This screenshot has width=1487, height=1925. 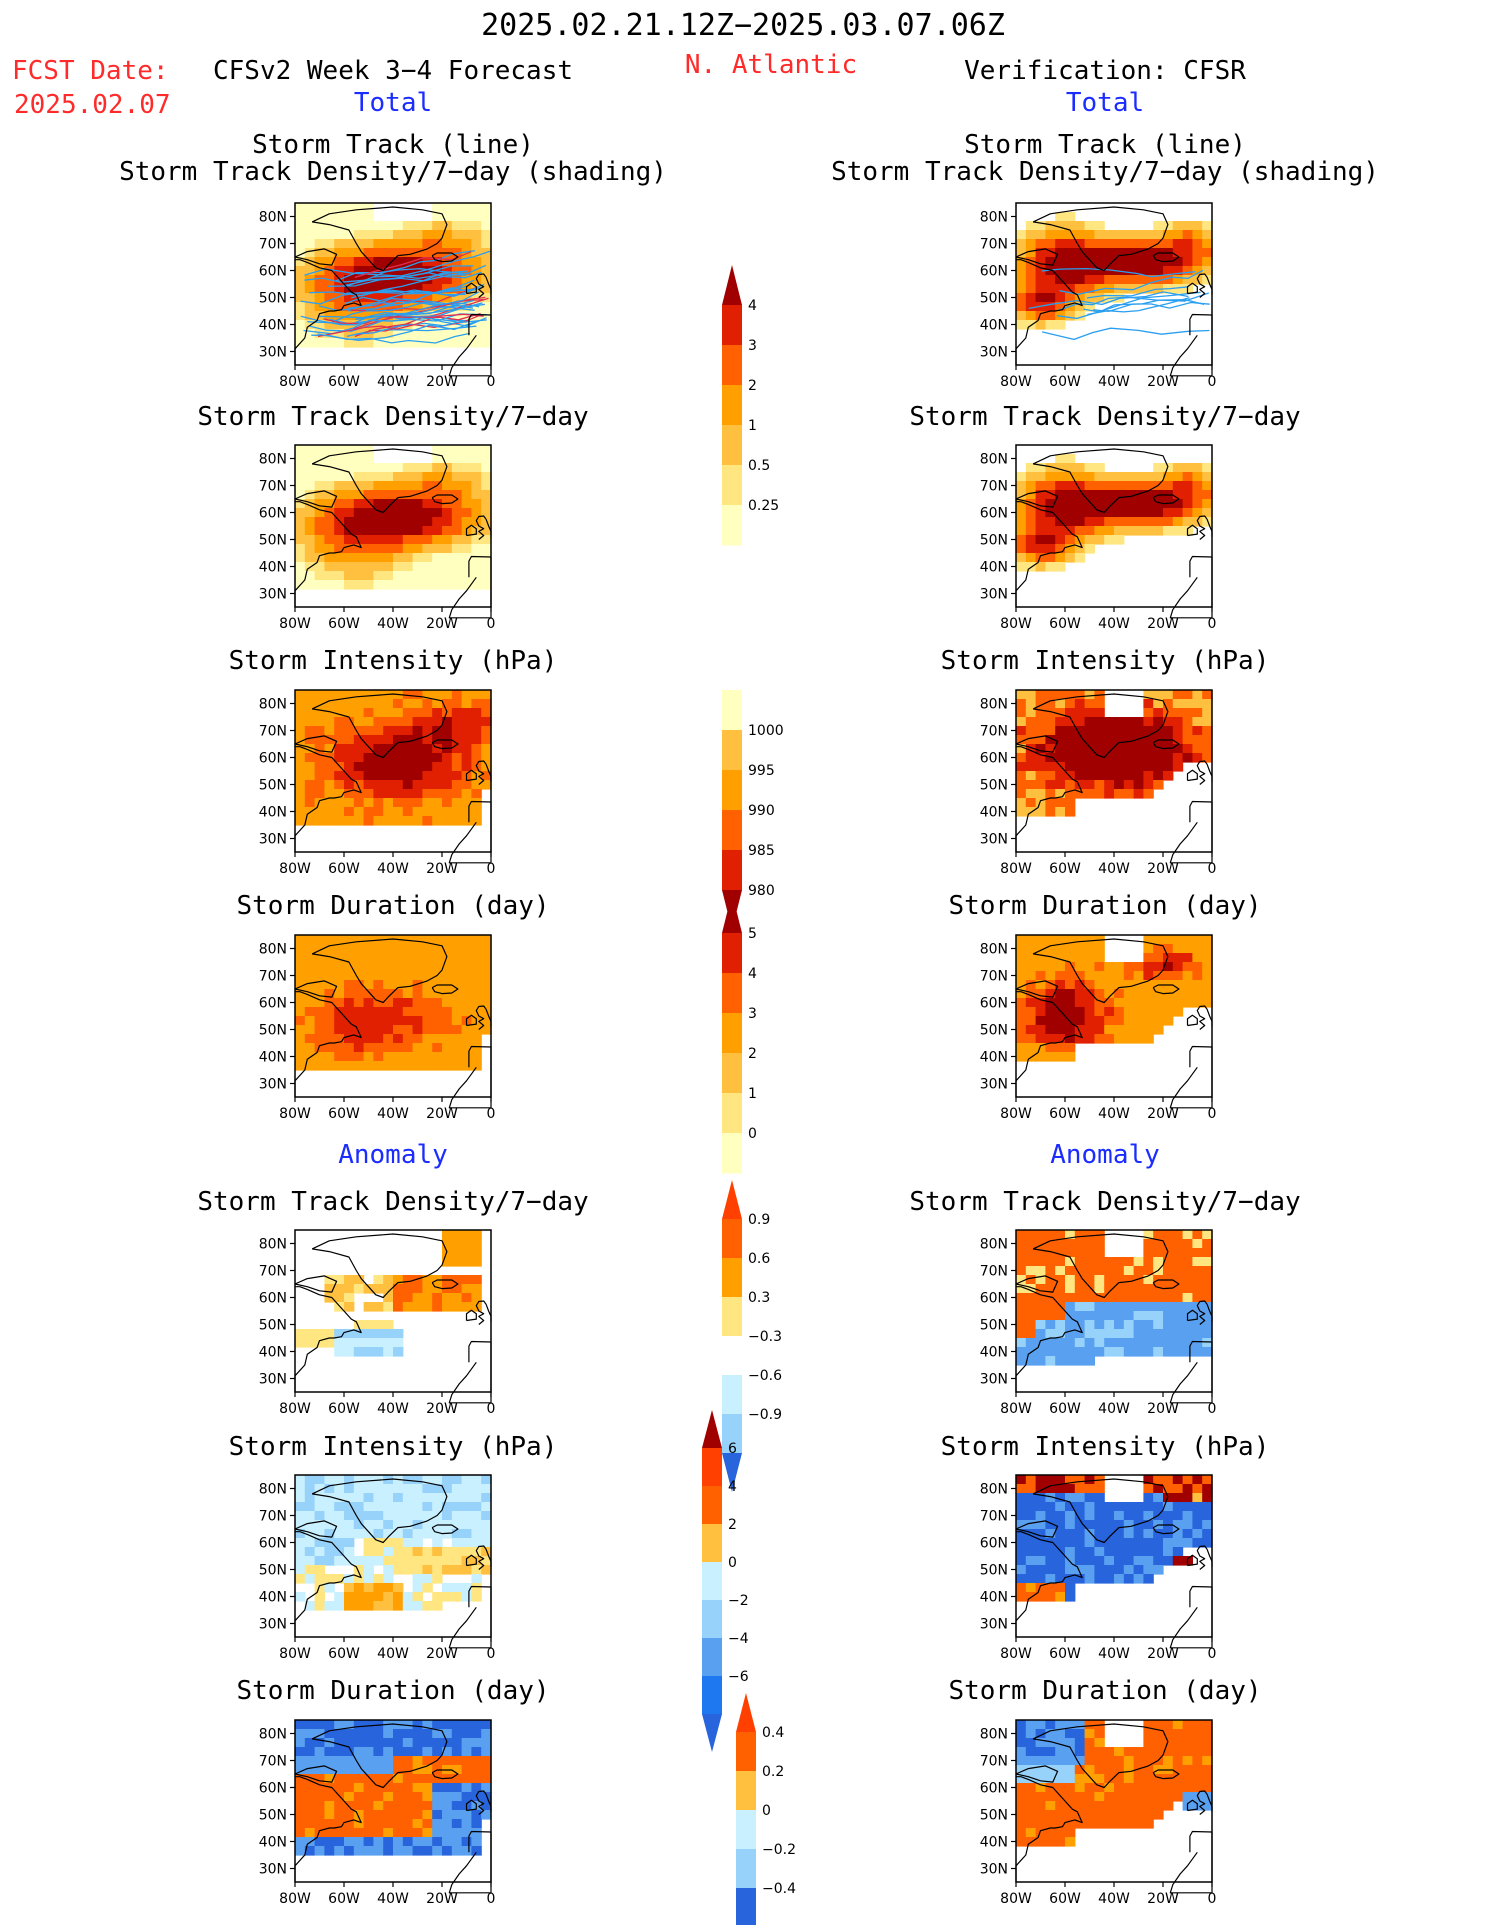 What do you see at coordinates (1212, 1654) in the screenshot?
I see `lon-tick-label: 0` at bounding box center [1212, 1654].